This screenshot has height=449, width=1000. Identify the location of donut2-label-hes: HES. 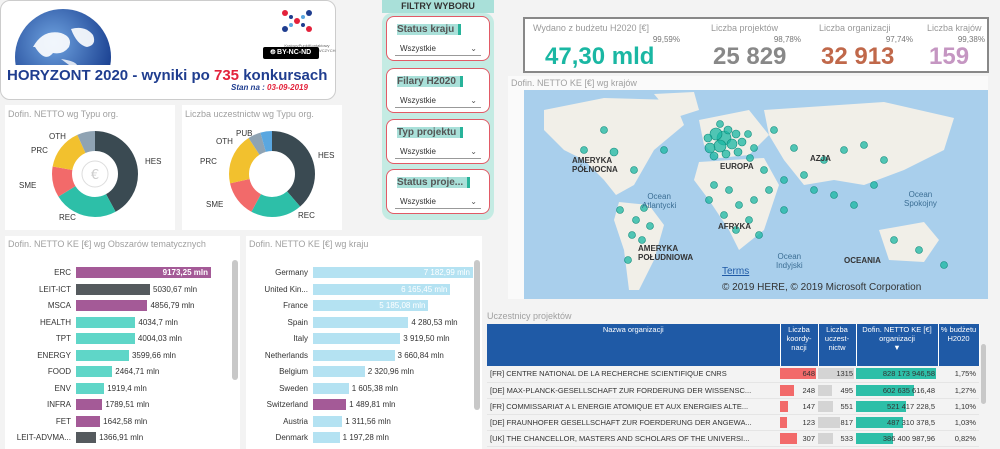
(326, 155).